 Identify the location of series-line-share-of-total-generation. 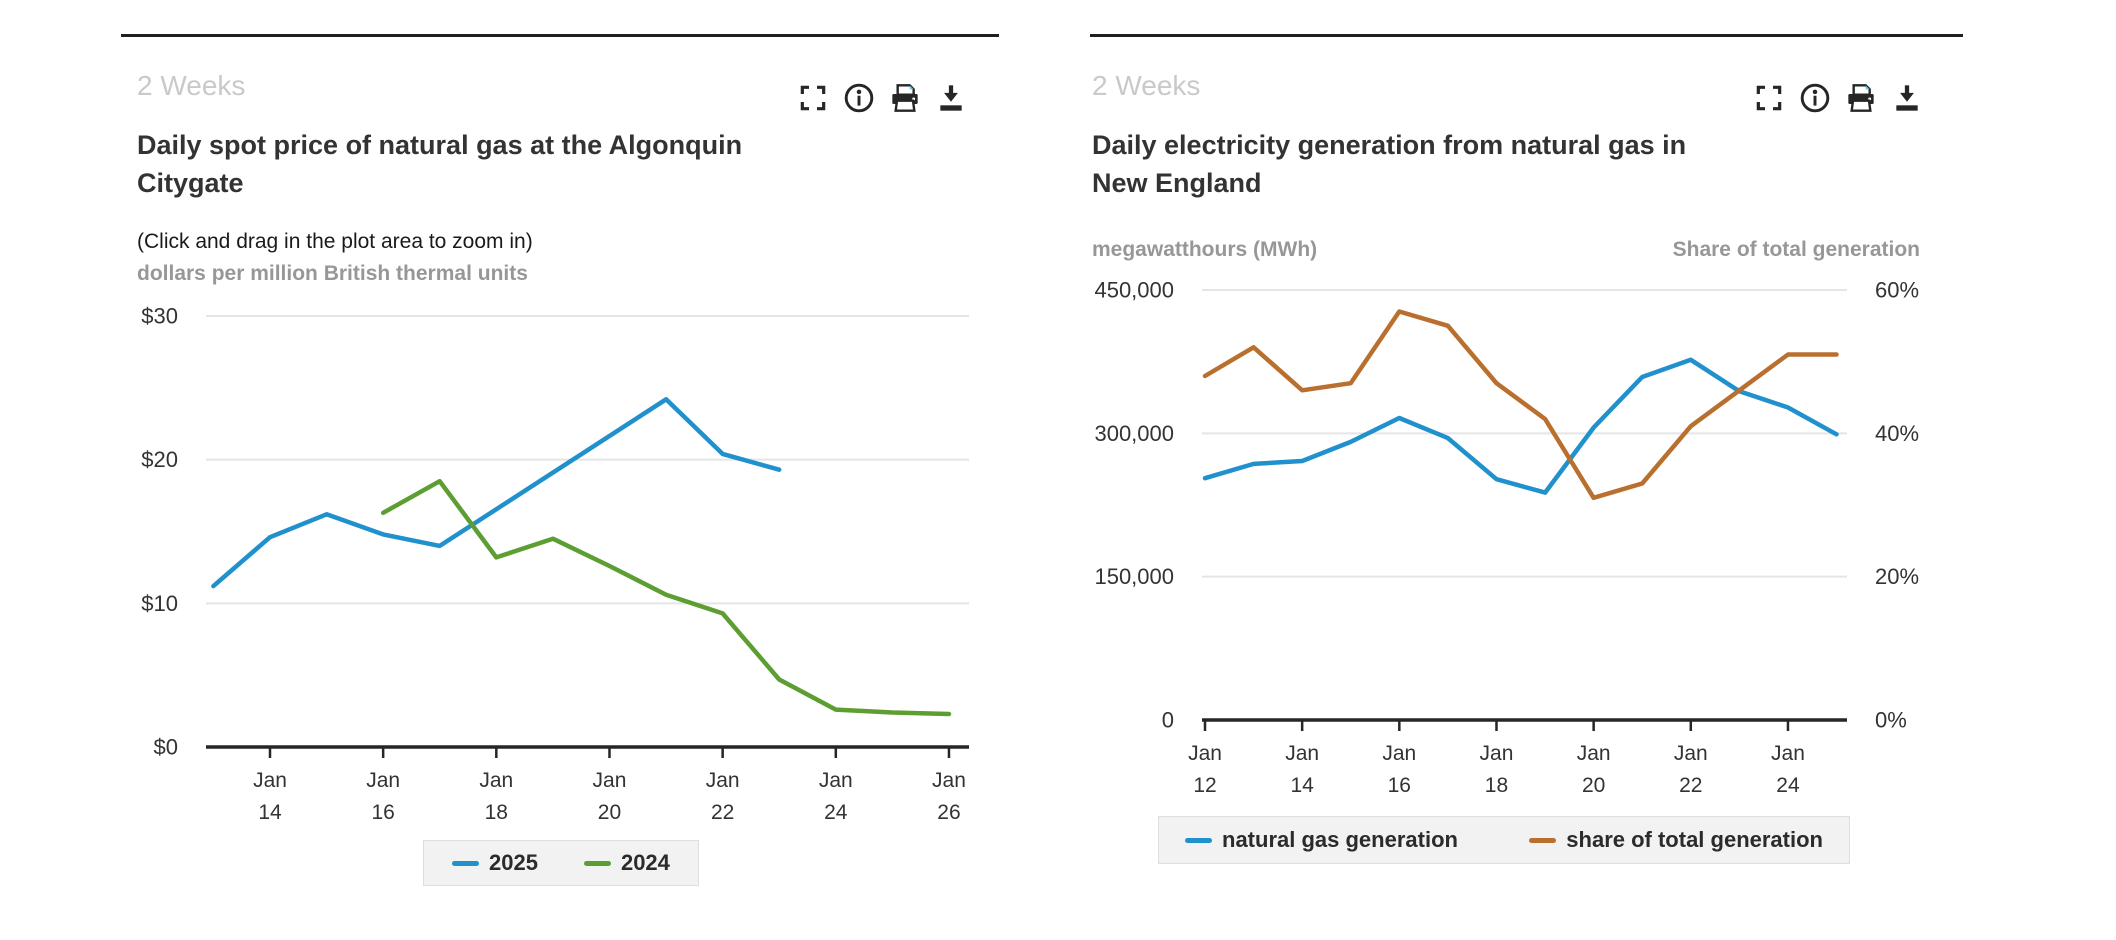
(1520, 405).